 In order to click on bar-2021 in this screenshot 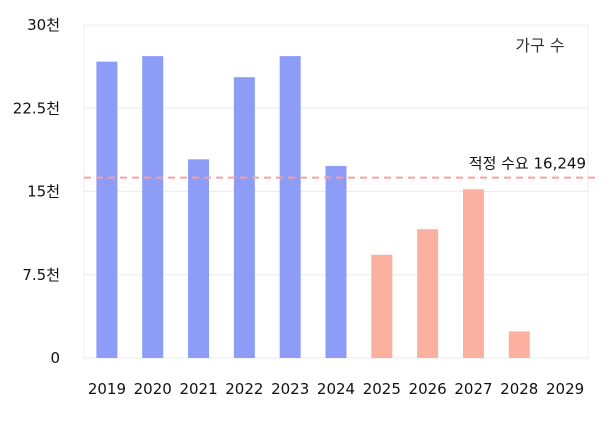, I will do `click(199, 258)`.